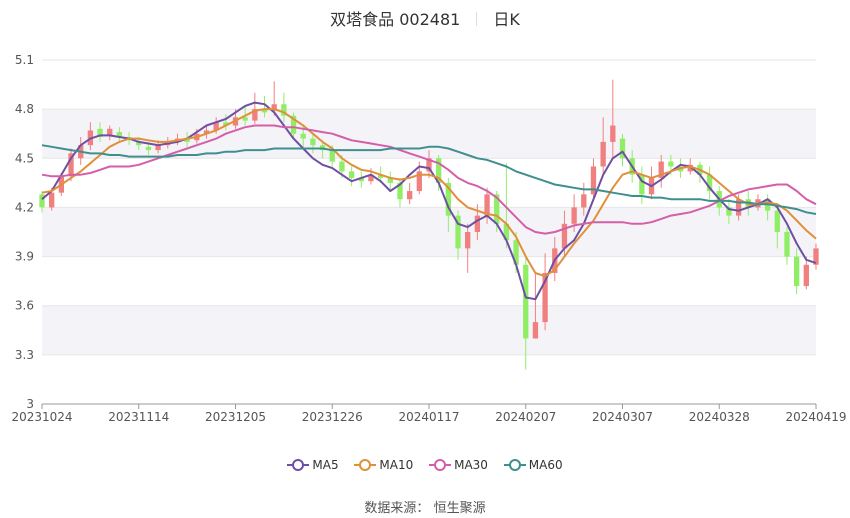 This screenshot has width=850, height=518. What do you see at coordinates (24, 109) in the screenshot?
I see `y-tick-label: 4.8` at bounding box center [24, 109].